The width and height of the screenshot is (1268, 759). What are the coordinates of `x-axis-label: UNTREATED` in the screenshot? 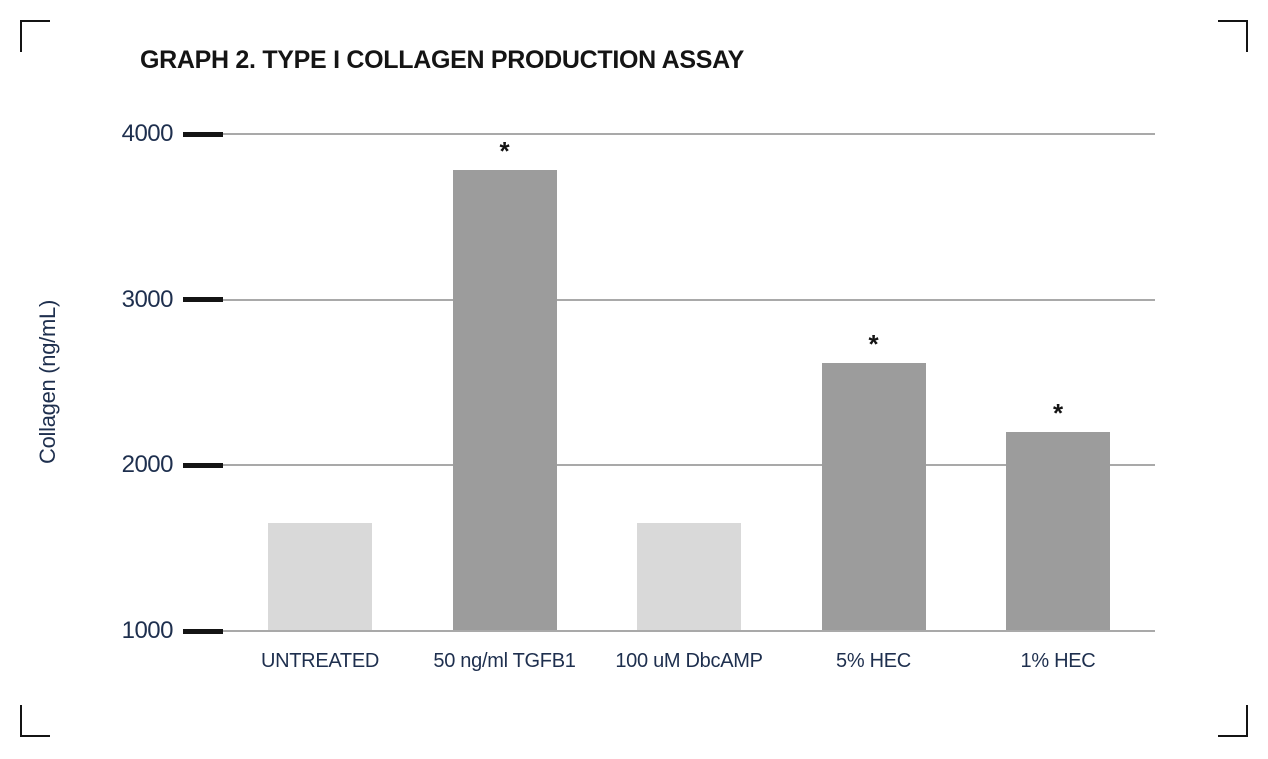 It's located at (320, 661).